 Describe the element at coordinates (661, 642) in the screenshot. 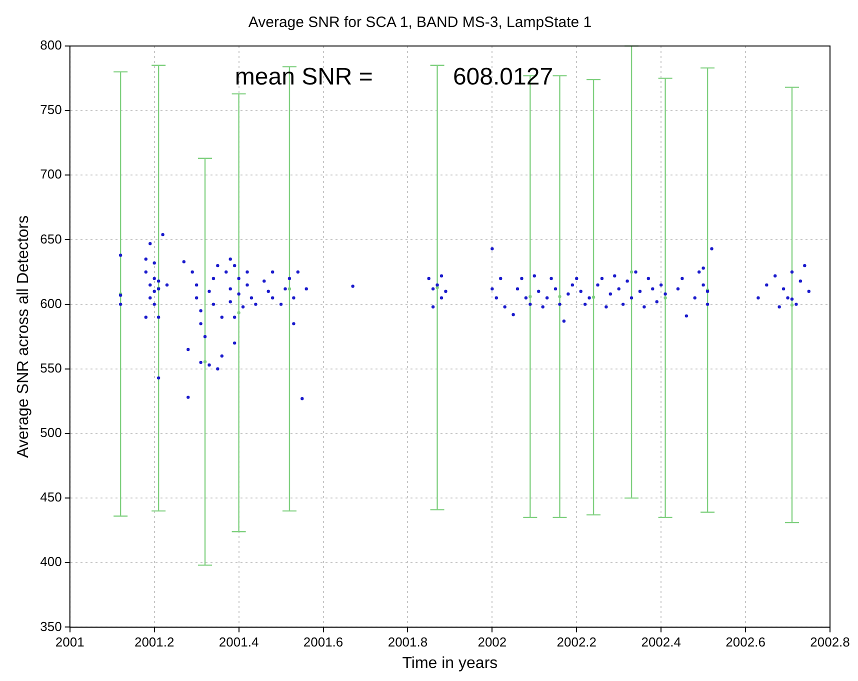

I see `x-tick-label: 2002.4` at that location.